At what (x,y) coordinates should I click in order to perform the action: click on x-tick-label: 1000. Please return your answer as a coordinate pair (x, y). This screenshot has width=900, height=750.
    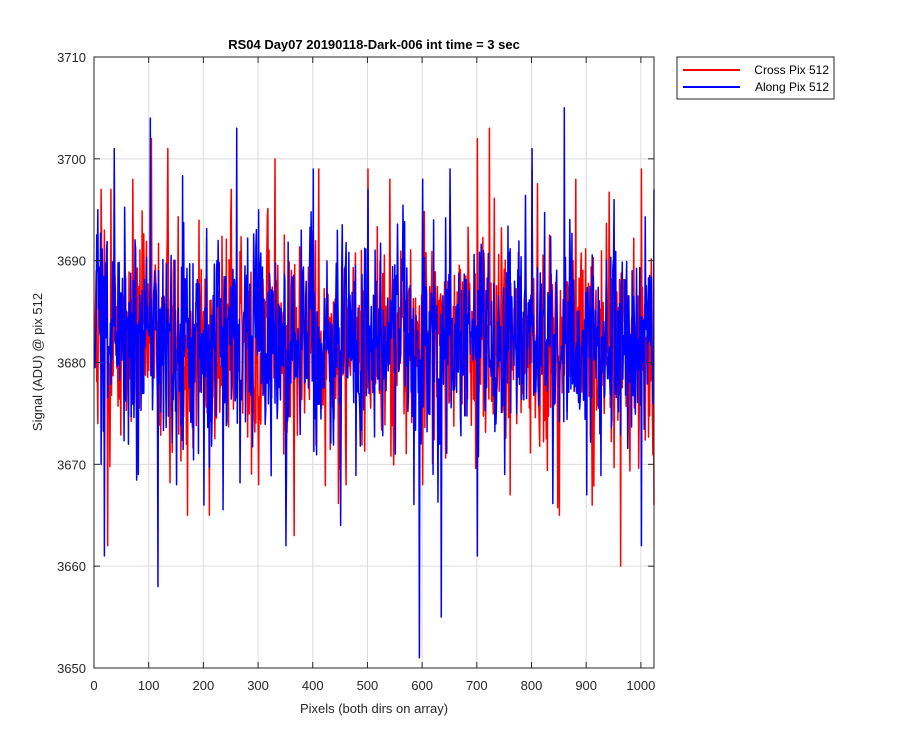
    Looking at the image, I should click on (640, 685).